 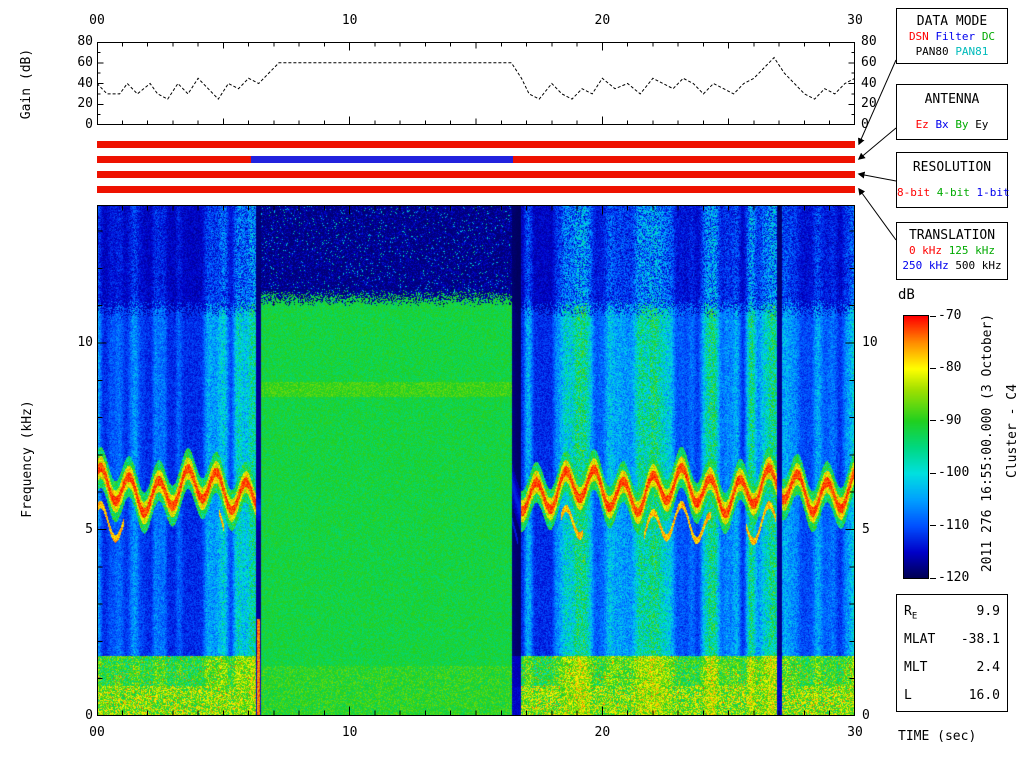 What do you see at coordinates (602, 732) in the screenshot?
I see `time-x-tick-label: 20` at bounding box center [602, 732].